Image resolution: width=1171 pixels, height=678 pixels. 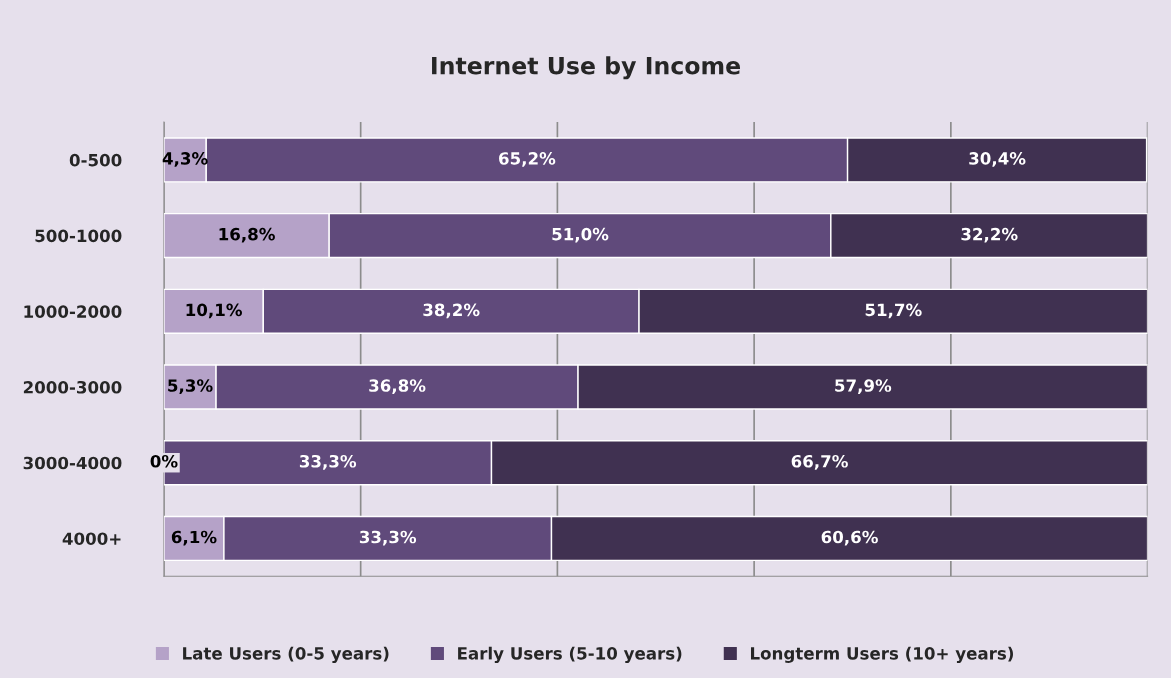 What do you see at coordinates (586, 68) in the screenshot?
I see `chart-title: Internet Use by Income` at bounding box center [586, 68].